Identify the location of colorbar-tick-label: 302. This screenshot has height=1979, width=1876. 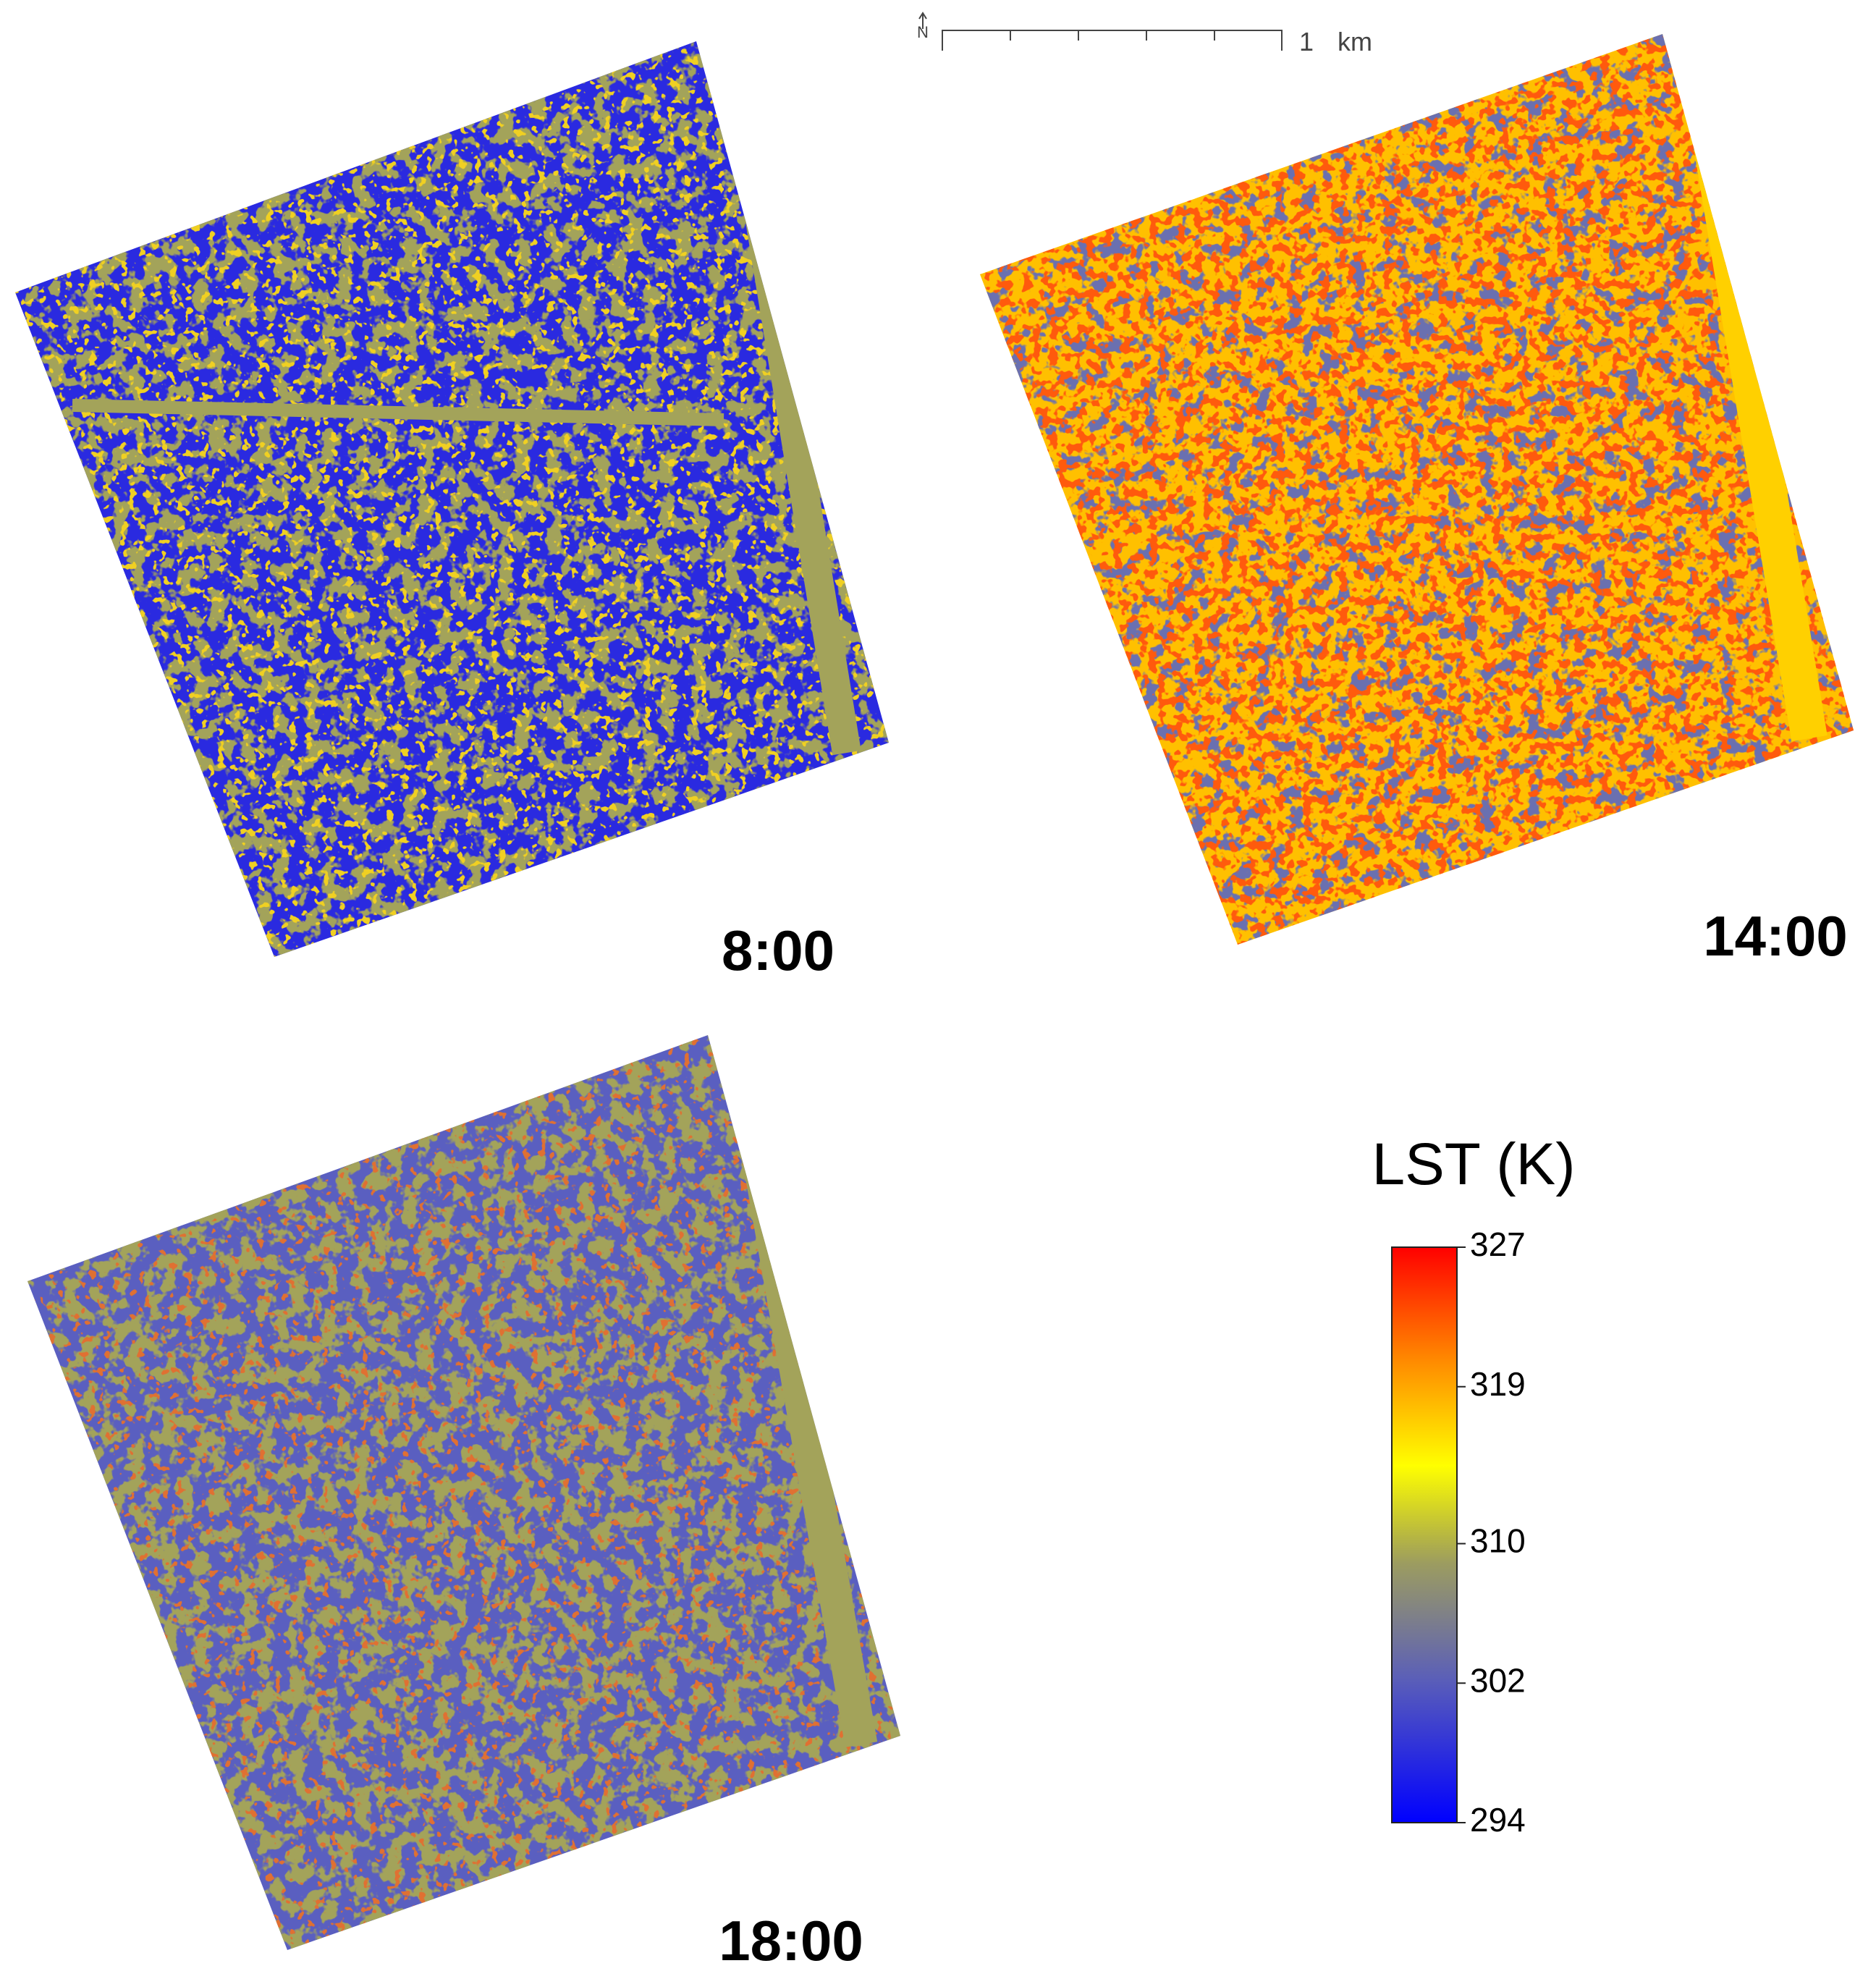
(1498, 1680).